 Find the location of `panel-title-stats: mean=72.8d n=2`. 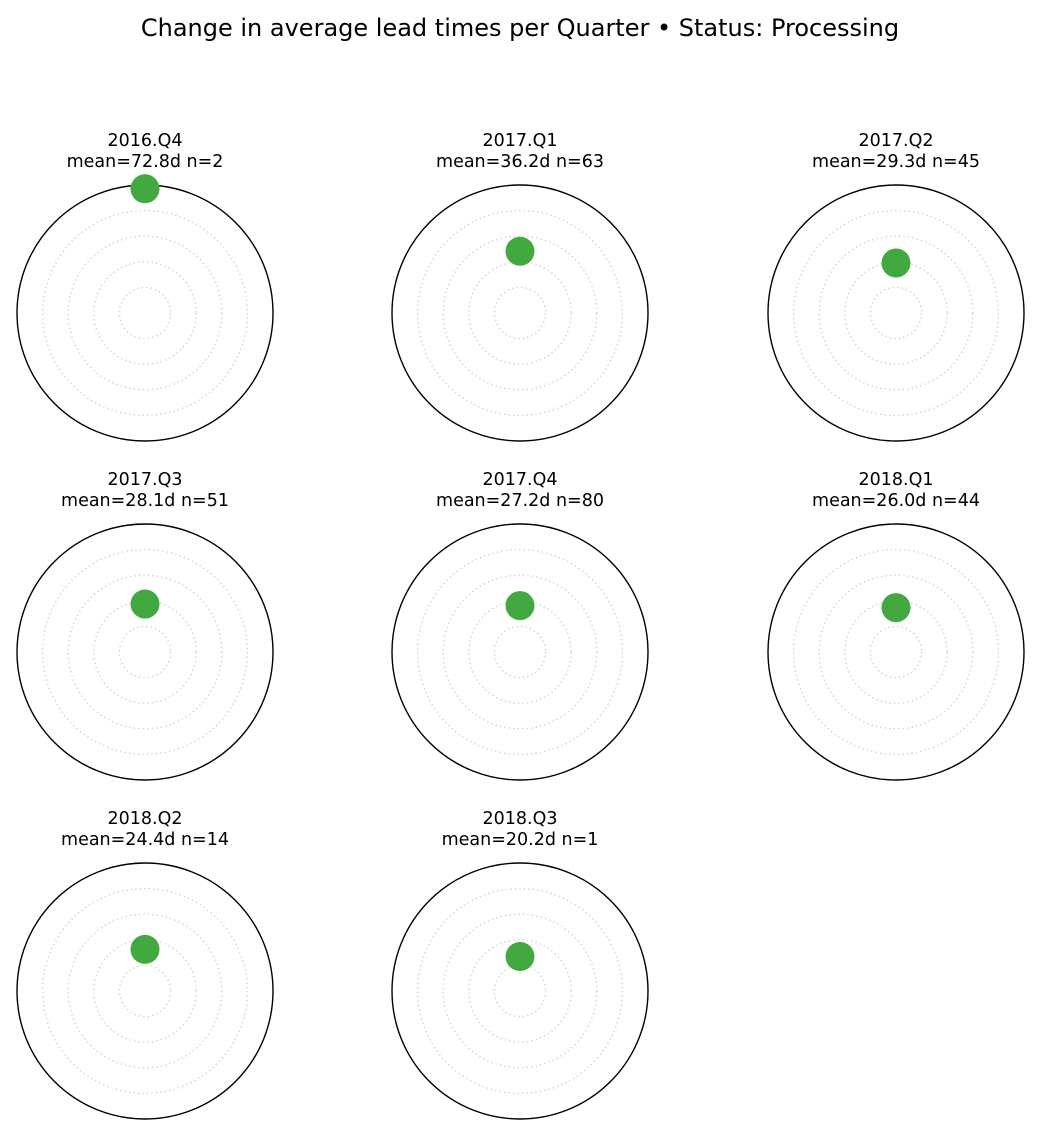

panel-title-stats: mean=72.8d n=2 is located at coordinates (145, 162).